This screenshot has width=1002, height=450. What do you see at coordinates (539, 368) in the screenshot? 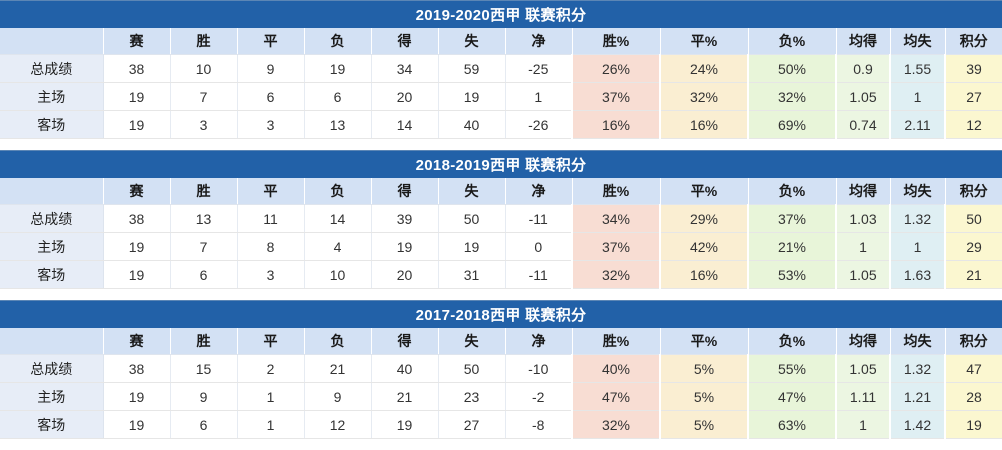
I see `cell-goal-diff: -10` at bounding box center [539, 368].